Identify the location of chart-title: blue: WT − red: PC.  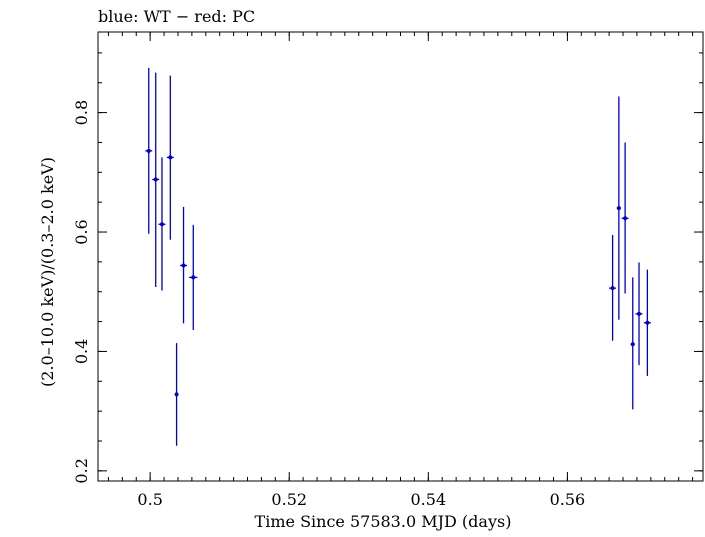
(176, 16).